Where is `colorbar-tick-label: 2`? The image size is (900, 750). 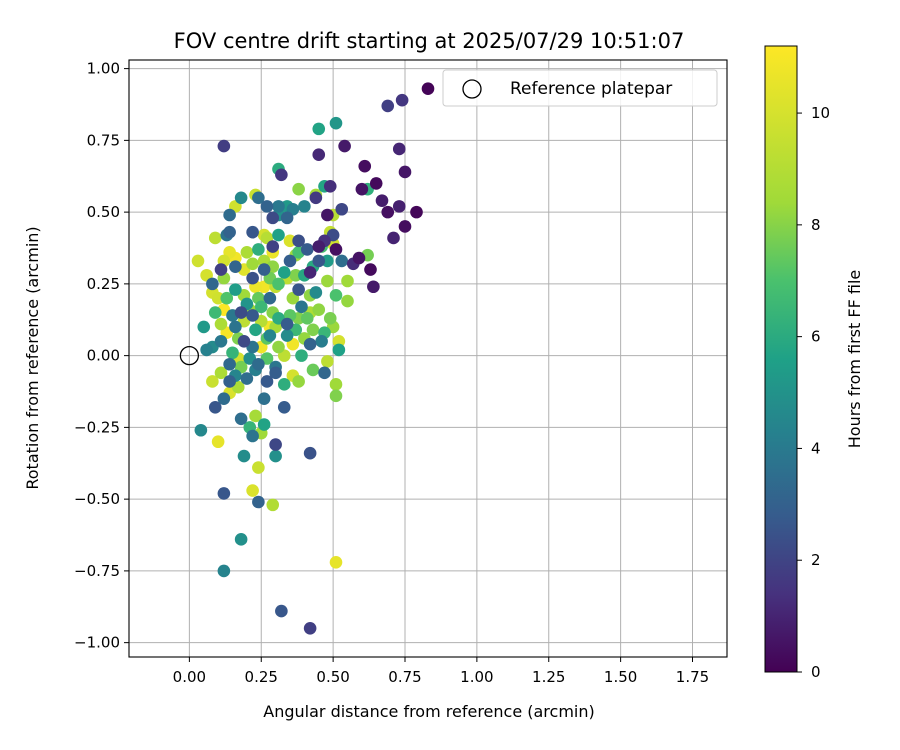
colorbar-tick-label: 2 is located at coordinates (816, 560).